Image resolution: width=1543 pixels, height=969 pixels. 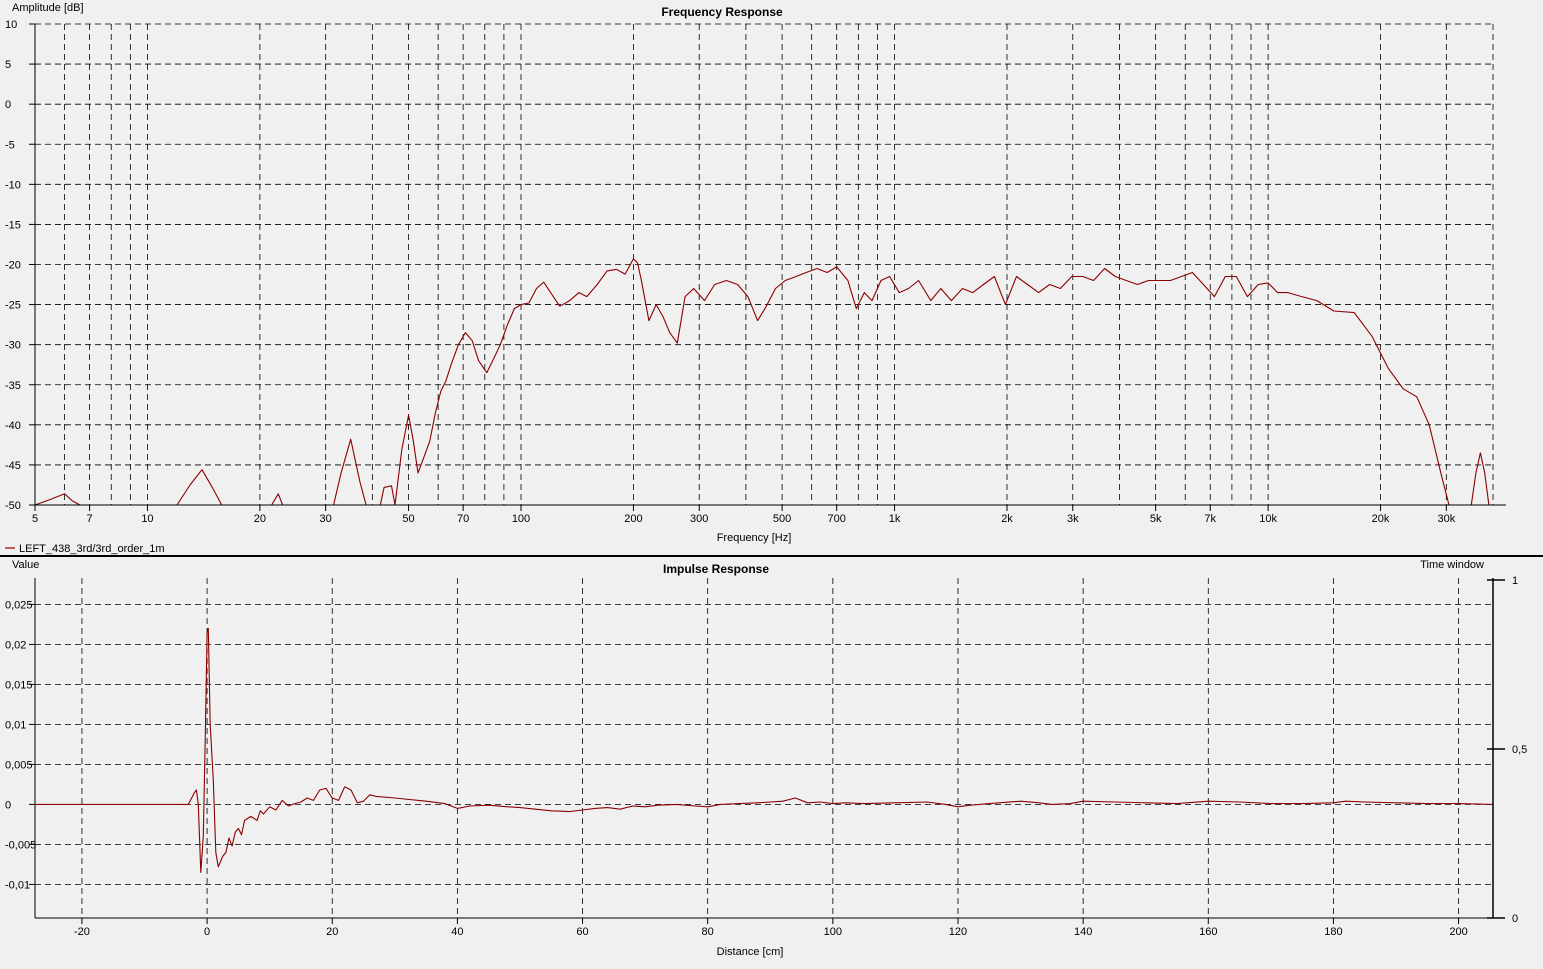 What do you see at coordinates (833, 932) in the screenshot?
I see `ir-x-tick-label: 100` at bounding box center [833, 932].